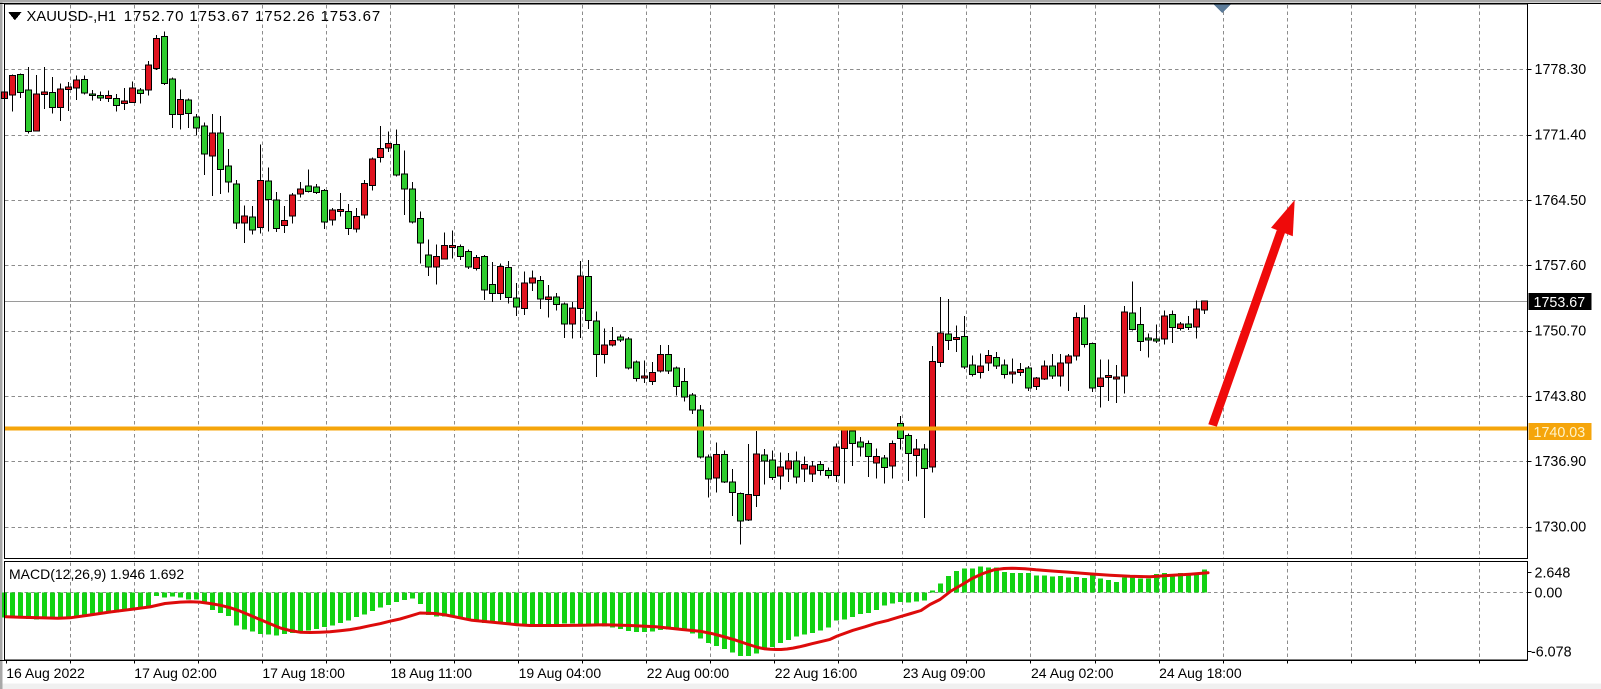 Image resolution: width=1601 pixels, height=689 pixels. Describe the element at coordinates (560, 673) in the screenshot. I see `svg-text: 19 Aug 04:00` at that location.